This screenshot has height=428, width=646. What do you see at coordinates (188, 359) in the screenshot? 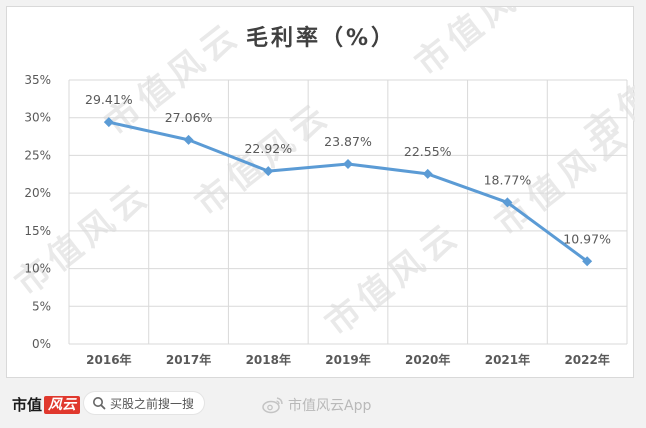
I see `x-tick-label: 2017年` at bounding box center [188, 359].